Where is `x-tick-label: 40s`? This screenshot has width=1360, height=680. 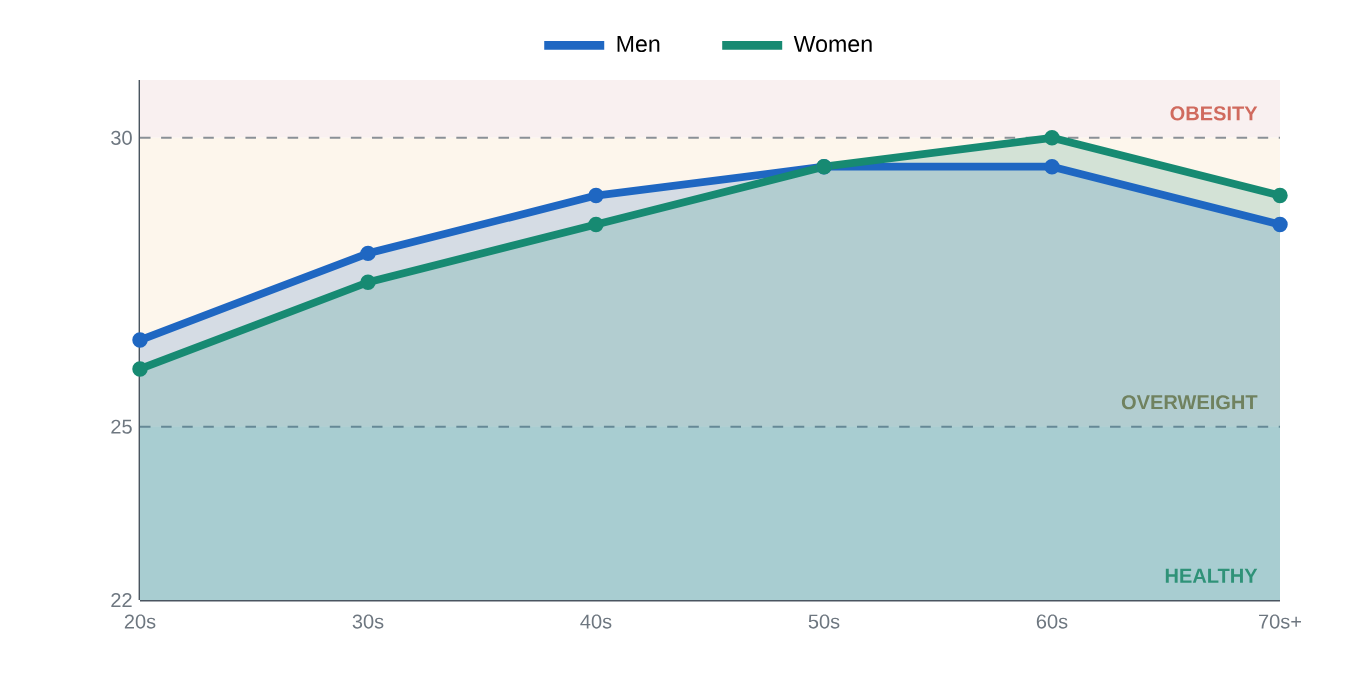 x-tick-label: 40s is located at coordinates (596, 621).